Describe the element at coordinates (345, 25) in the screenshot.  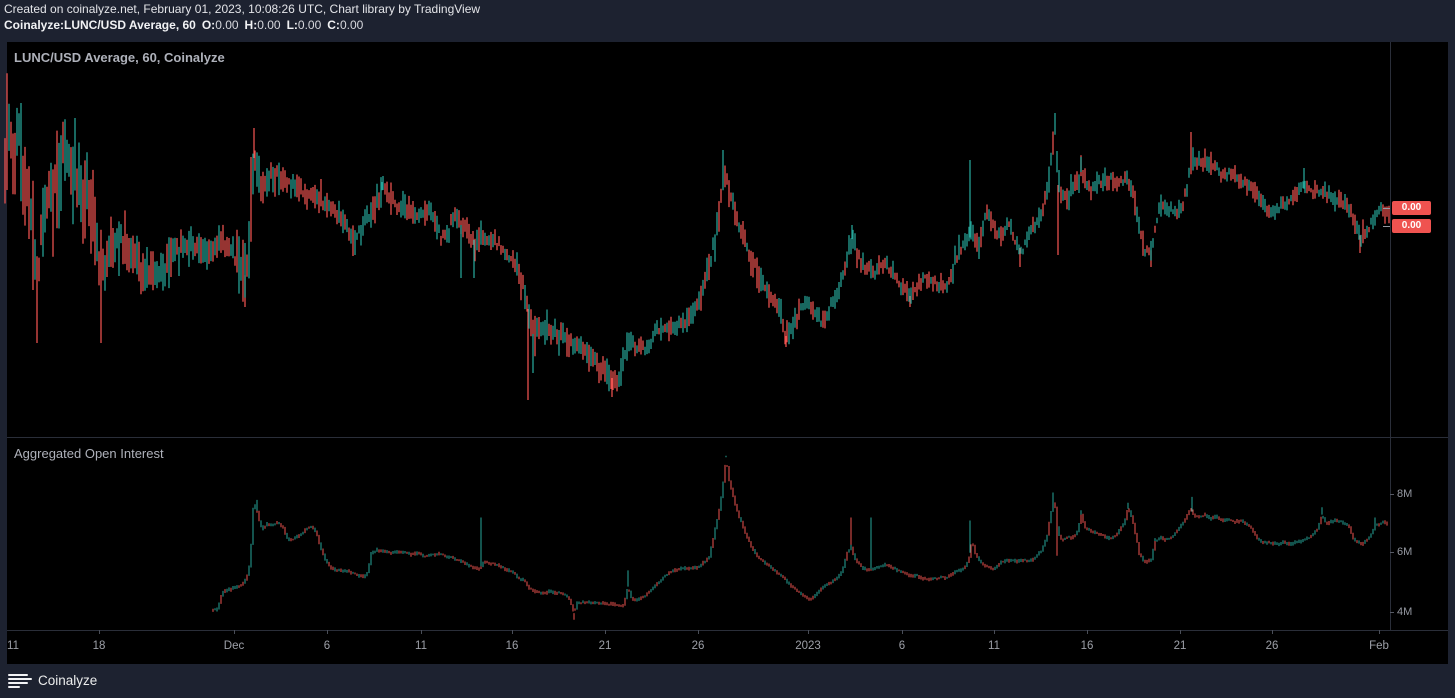
I see `ohlc-c: C:0.00` at that location.